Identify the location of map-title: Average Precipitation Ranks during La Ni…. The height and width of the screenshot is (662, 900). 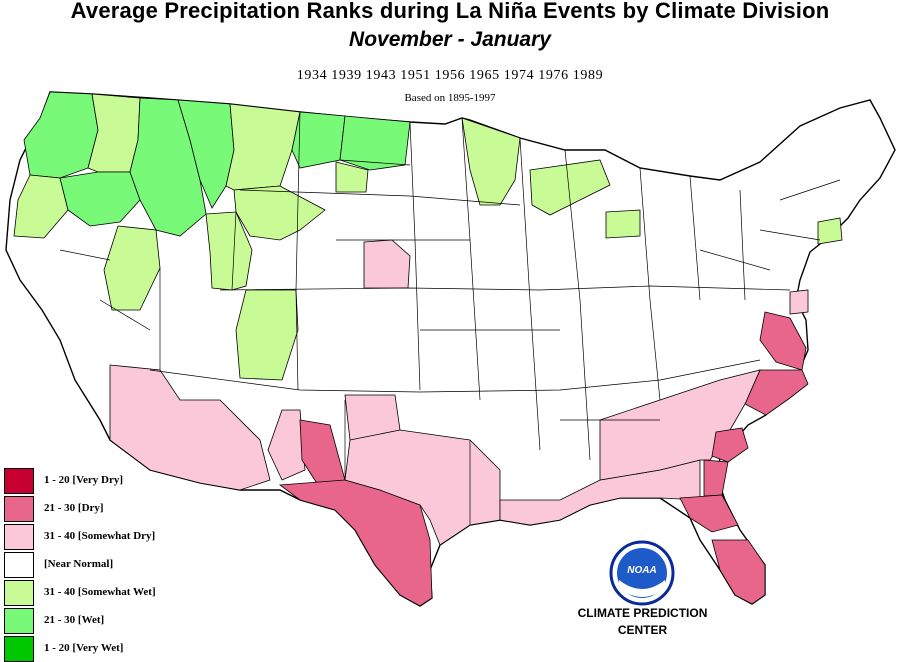
(450, 11).